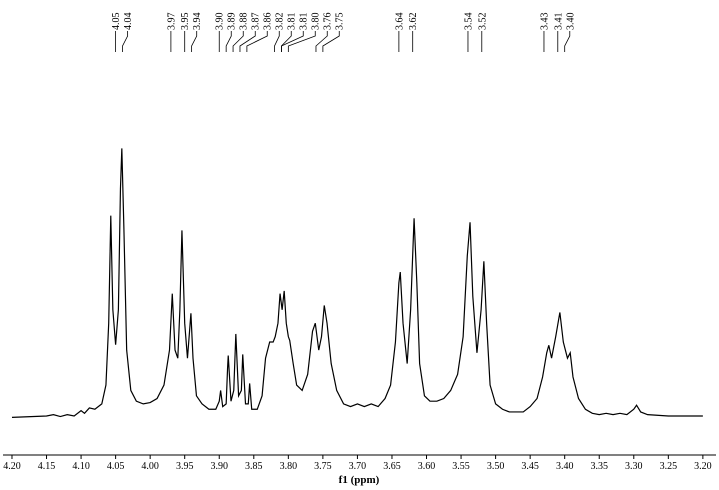 The height and width of the screenshot is (490, 719). What do you see at coordinates (340, 22) in the screenshot?
I see `peak-label: 3.75` at bounding box center [340, 22].